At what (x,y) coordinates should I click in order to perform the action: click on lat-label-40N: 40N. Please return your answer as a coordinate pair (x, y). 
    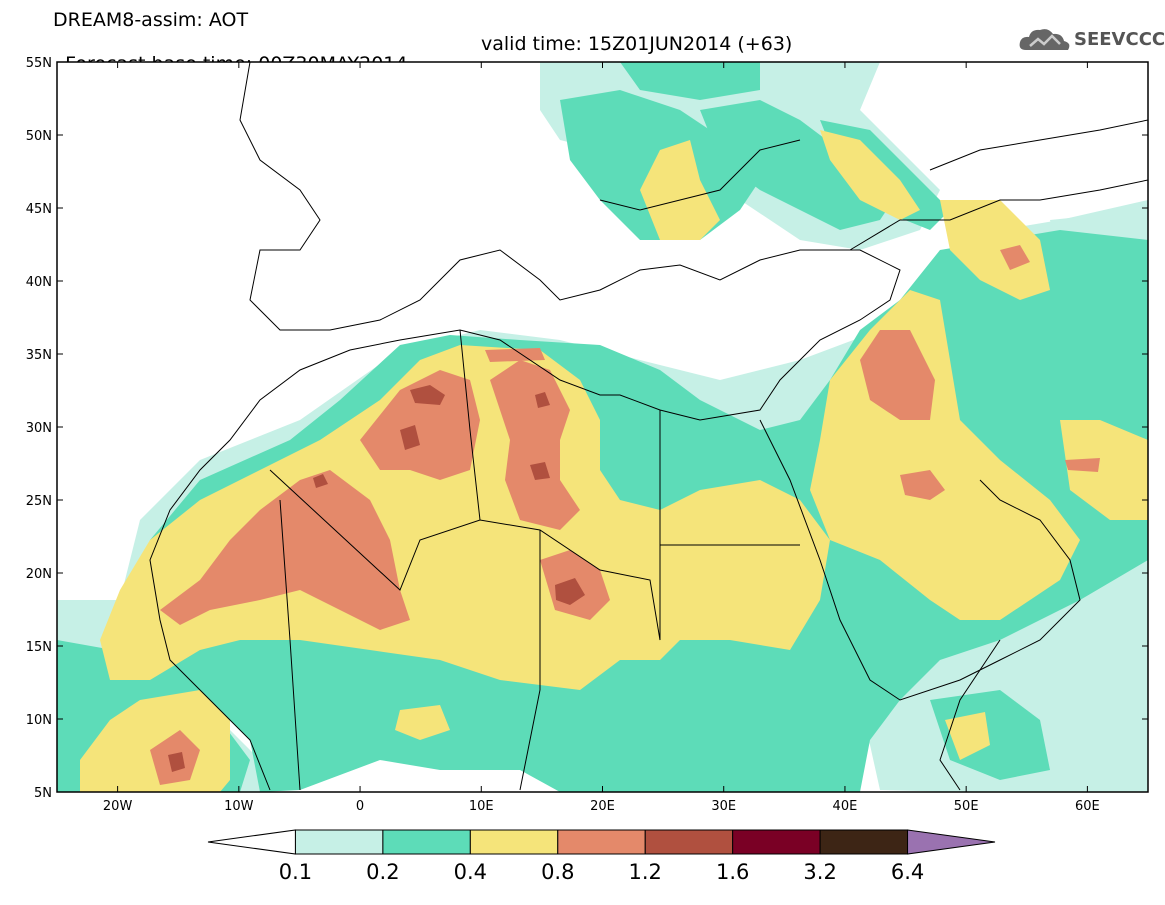
    Looking at the image, I should click on (39, 282).